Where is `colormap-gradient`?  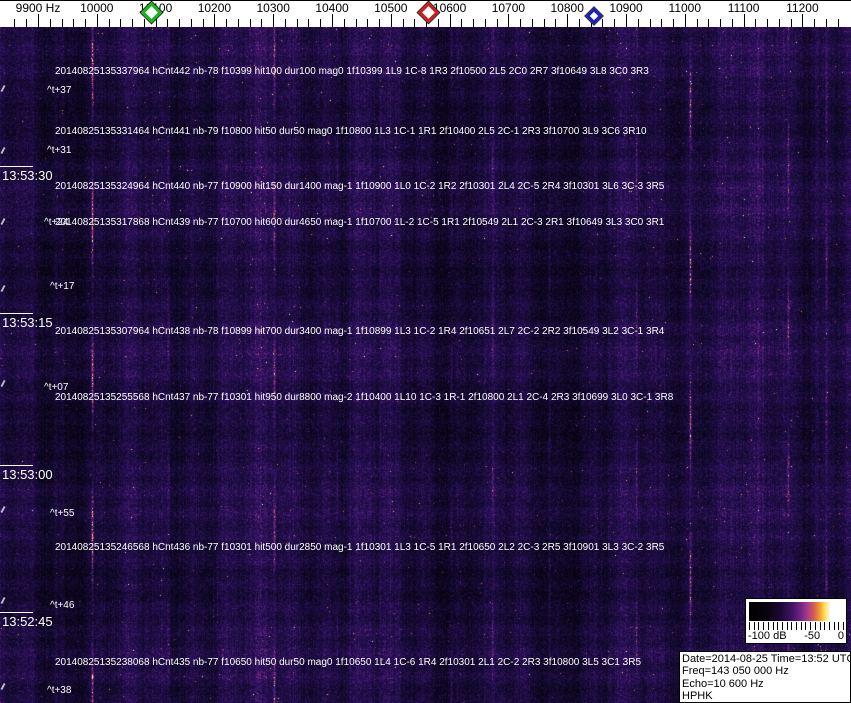
colormap-gradient is located at coordinates (796, 611).